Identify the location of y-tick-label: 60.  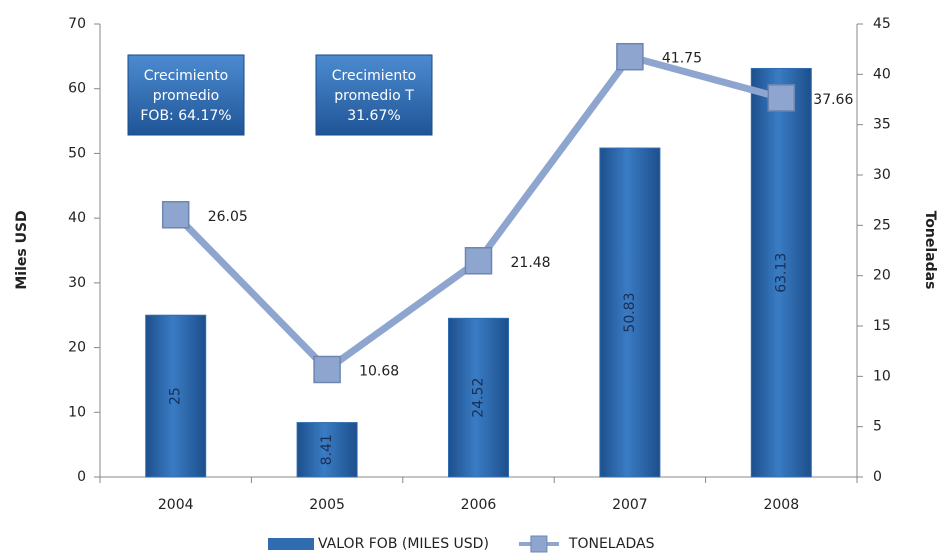
(77, 89).